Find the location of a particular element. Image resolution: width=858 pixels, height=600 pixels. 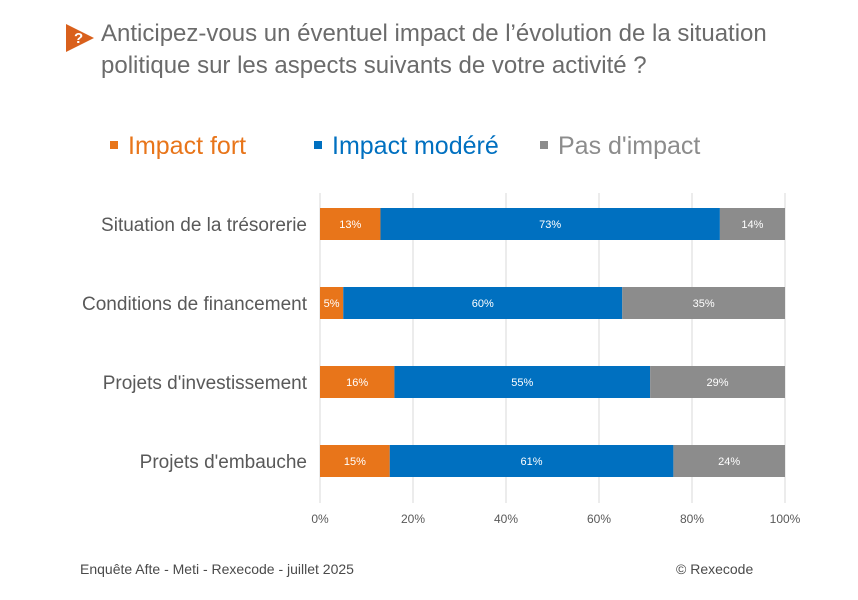

category-label: Projets d'embauche is located at coordinates (223, 462).